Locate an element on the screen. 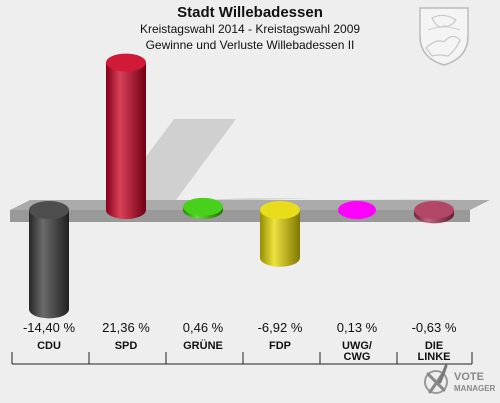 The image size is (500, 403). category-label-0: CDU is located at coordinates (49, 346).